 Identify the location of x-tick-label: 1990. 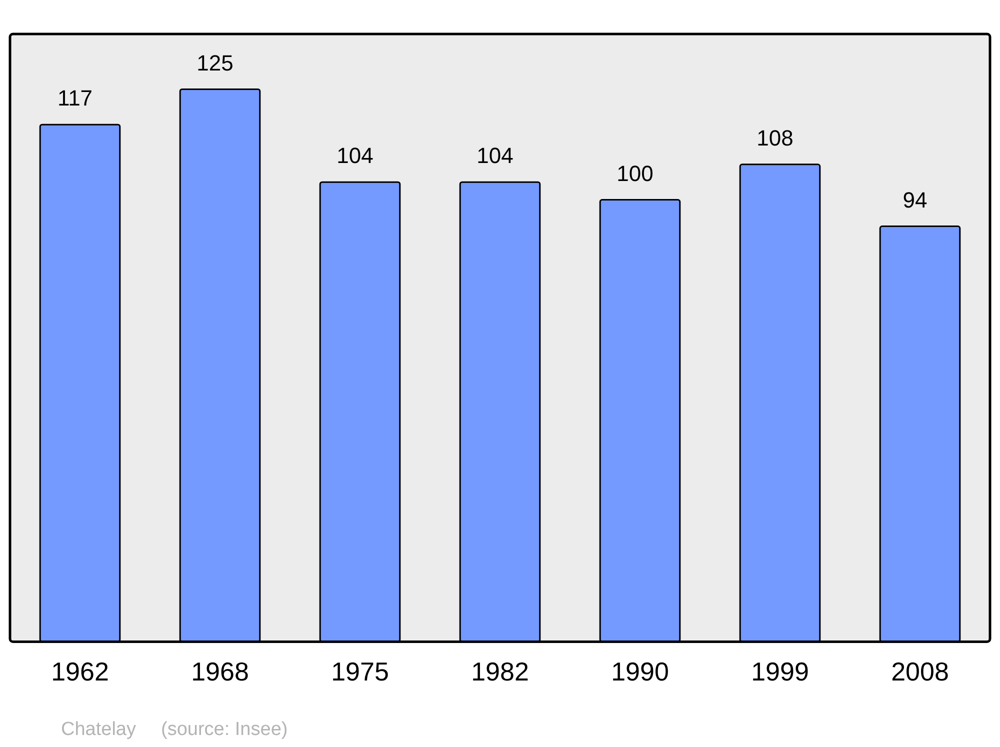
(640, 671).